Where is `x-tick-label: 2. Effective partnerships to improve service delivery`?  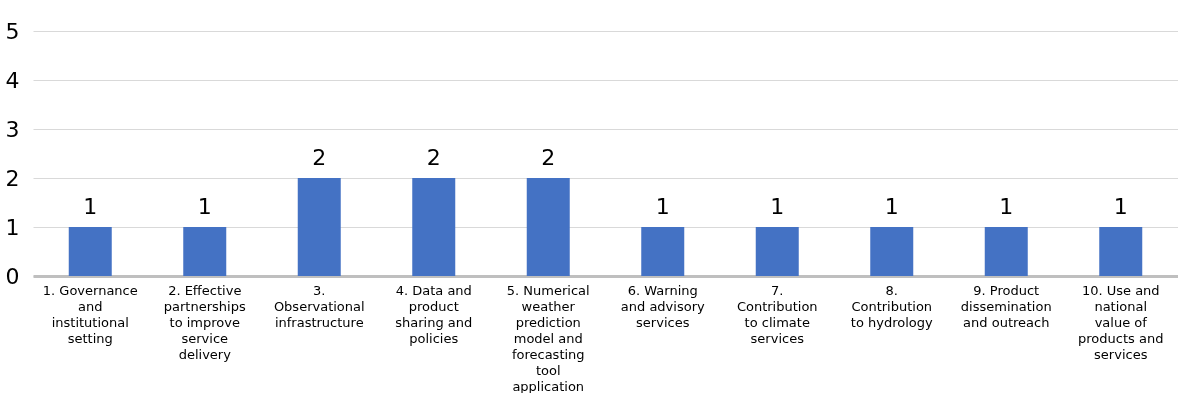
x-tick-label: 2. Effective partnerships to improve service delivery is located at coordinates (204, 322).